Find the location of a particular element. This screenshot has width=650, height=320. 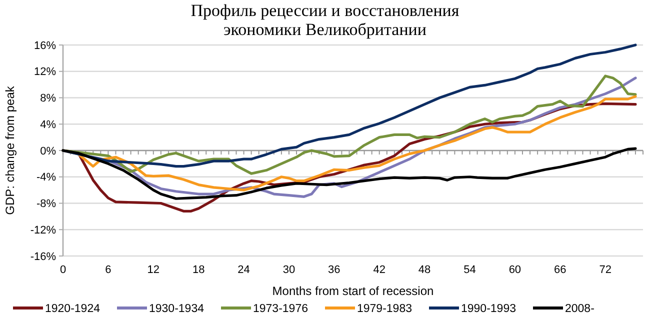

legend-label: 1920-1924 is located at coordinates (73, 309).